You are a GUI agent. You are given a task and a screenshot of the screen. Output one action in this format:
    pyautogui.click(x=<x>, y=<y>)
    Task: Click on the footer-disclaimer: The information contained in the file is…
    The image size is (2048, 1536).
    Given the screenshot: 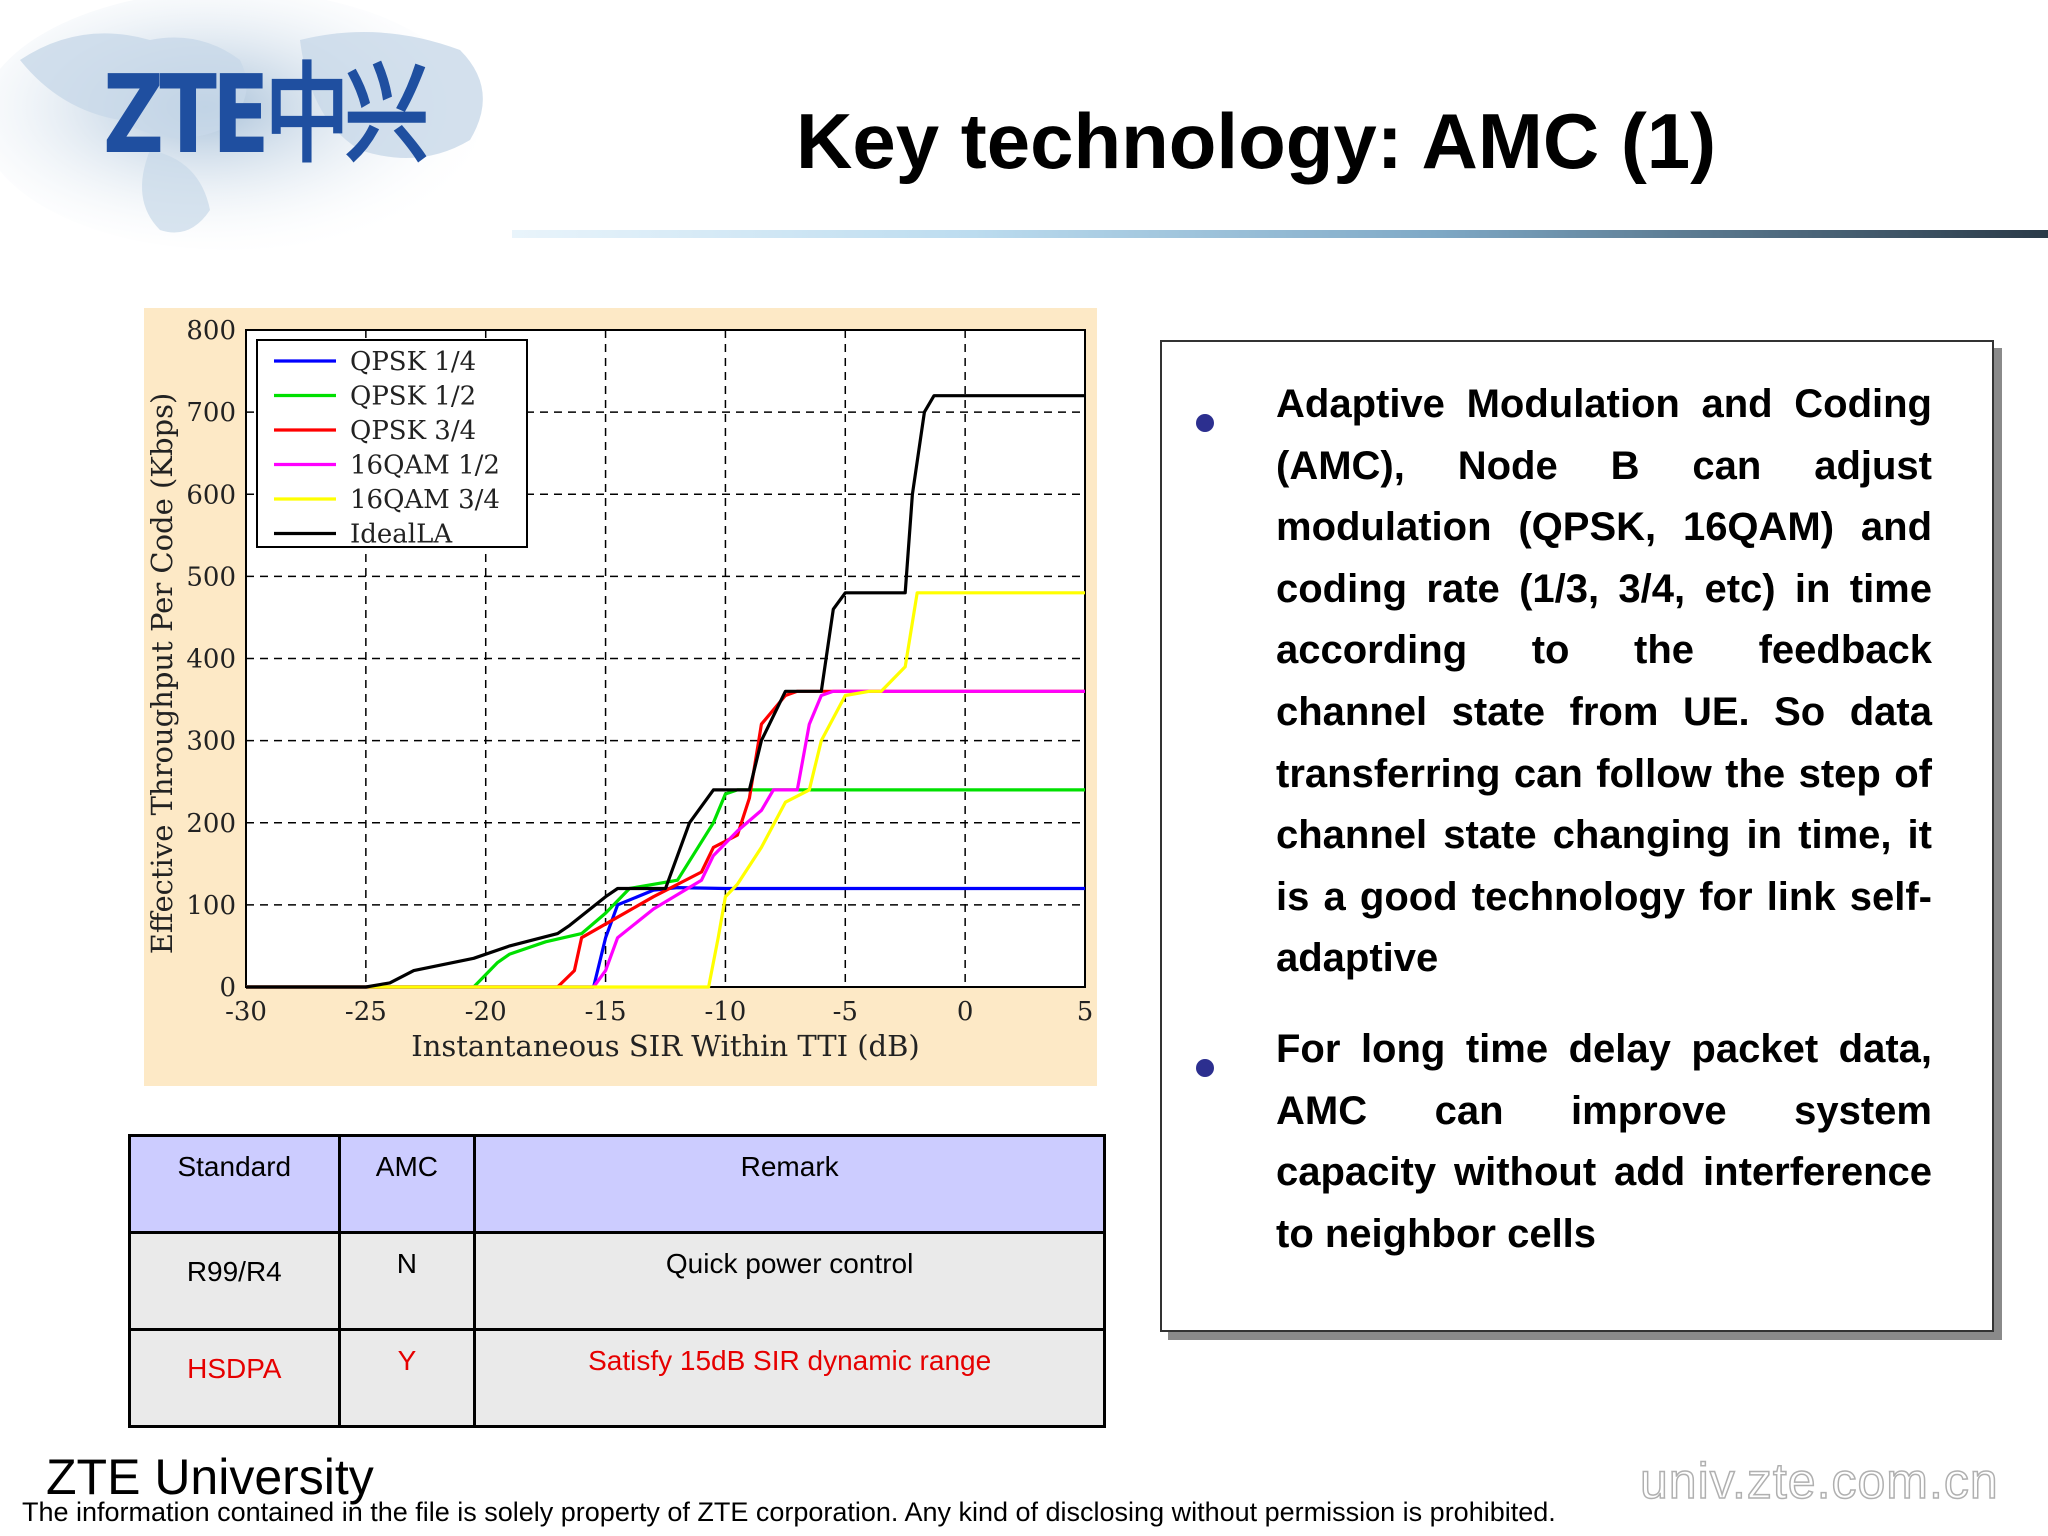 What is the action you would take?
    pyautogui.click(x=789, y=1512)
    